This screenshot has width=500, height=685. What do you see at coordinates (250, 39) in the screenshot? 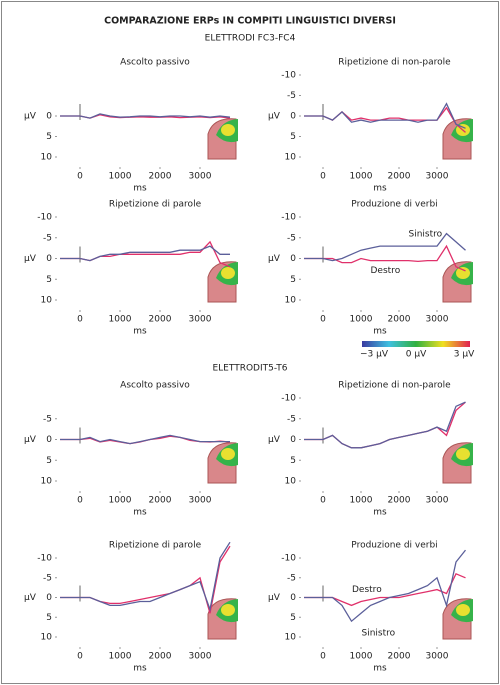
I see `section-title: ELETTRODI FC3-FC4` at bounding box center [250, 39].